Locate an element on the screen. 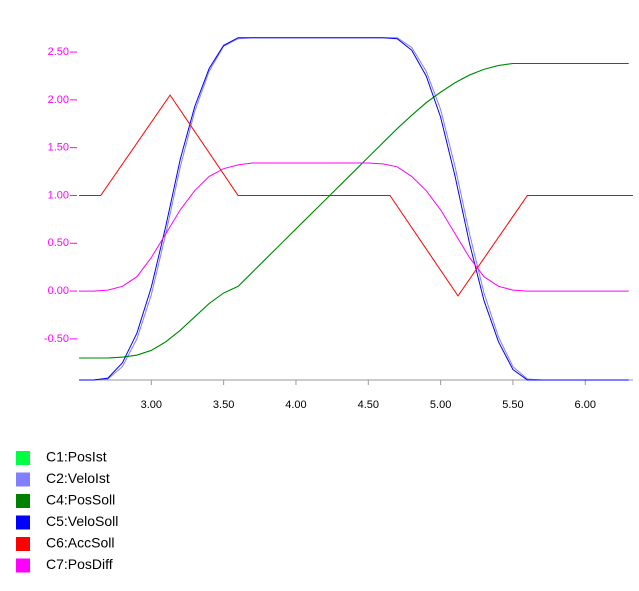 The height and width of the screenshot is (591, 639). x-tick-label: 4.50 is located at coordinates (368, 405).